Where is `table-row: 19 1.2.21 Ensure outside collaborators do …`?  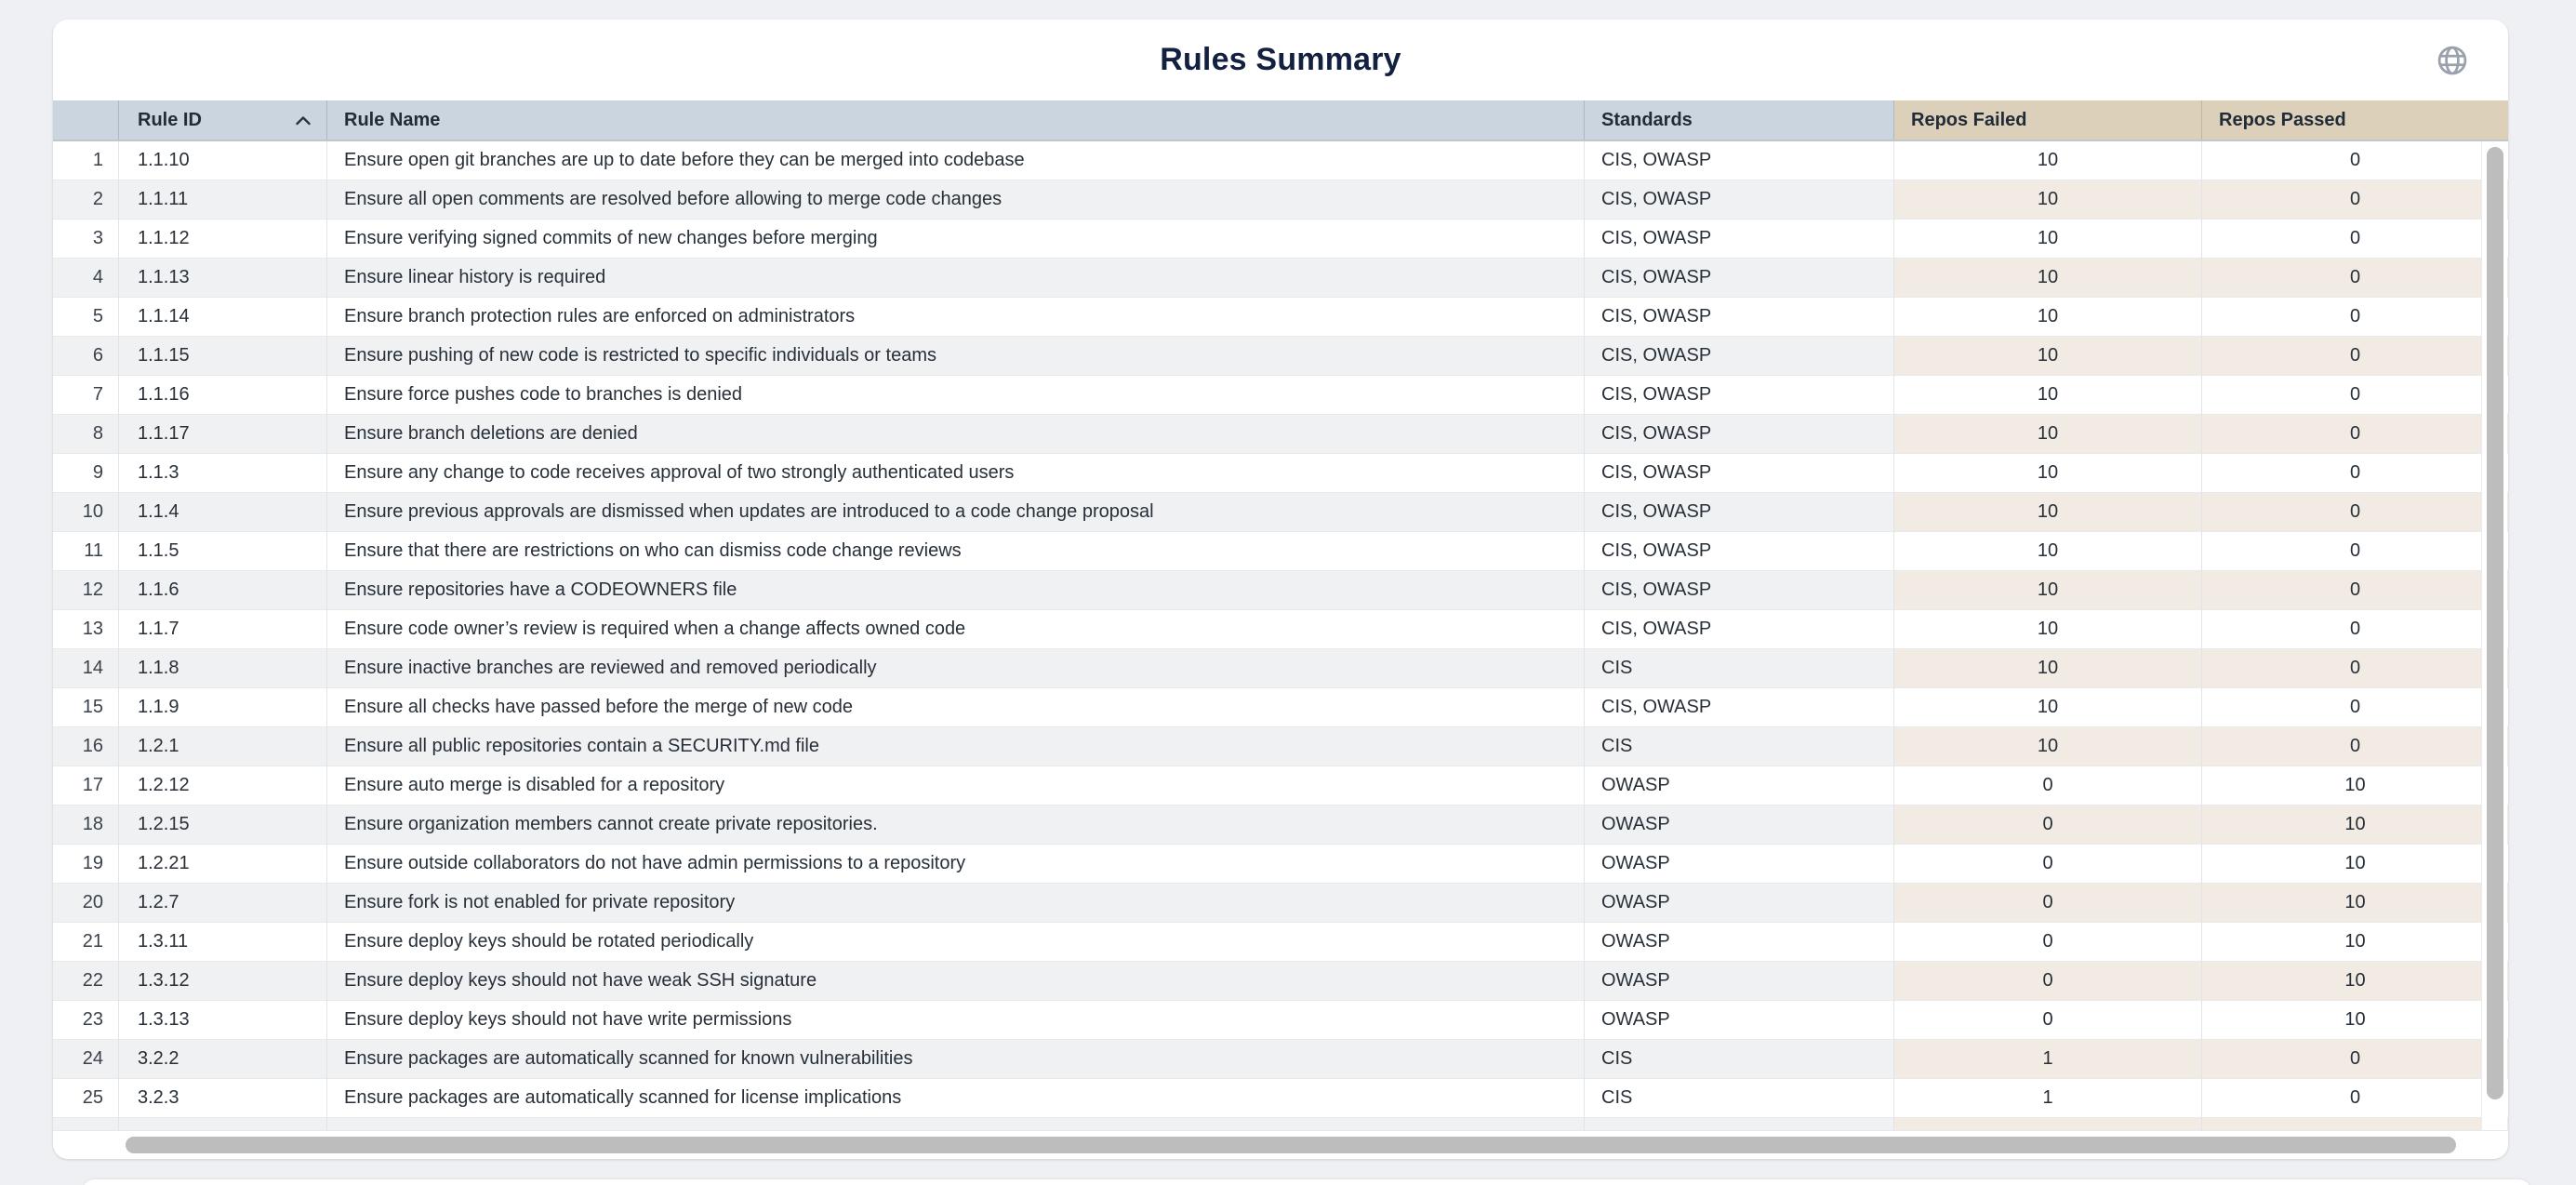 table-row: 19 1.2.21 Ensure outside collaborators do … is located at coordinates (1280, 865).